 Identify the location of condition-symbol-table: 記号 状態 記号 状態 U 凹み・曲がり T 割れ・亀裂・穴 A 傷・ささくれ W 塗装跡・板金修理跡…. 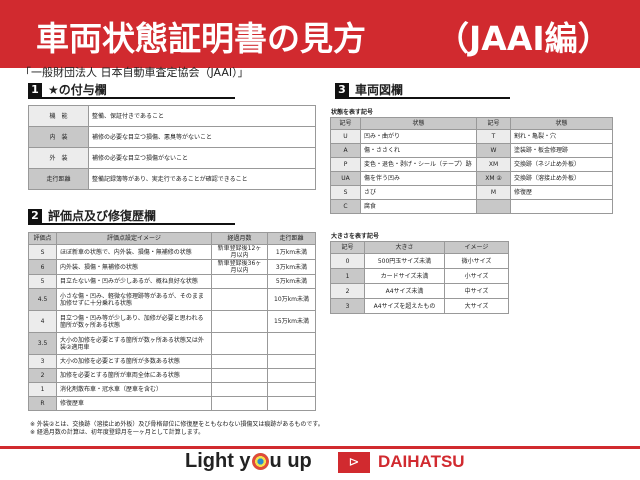
(471, 165).